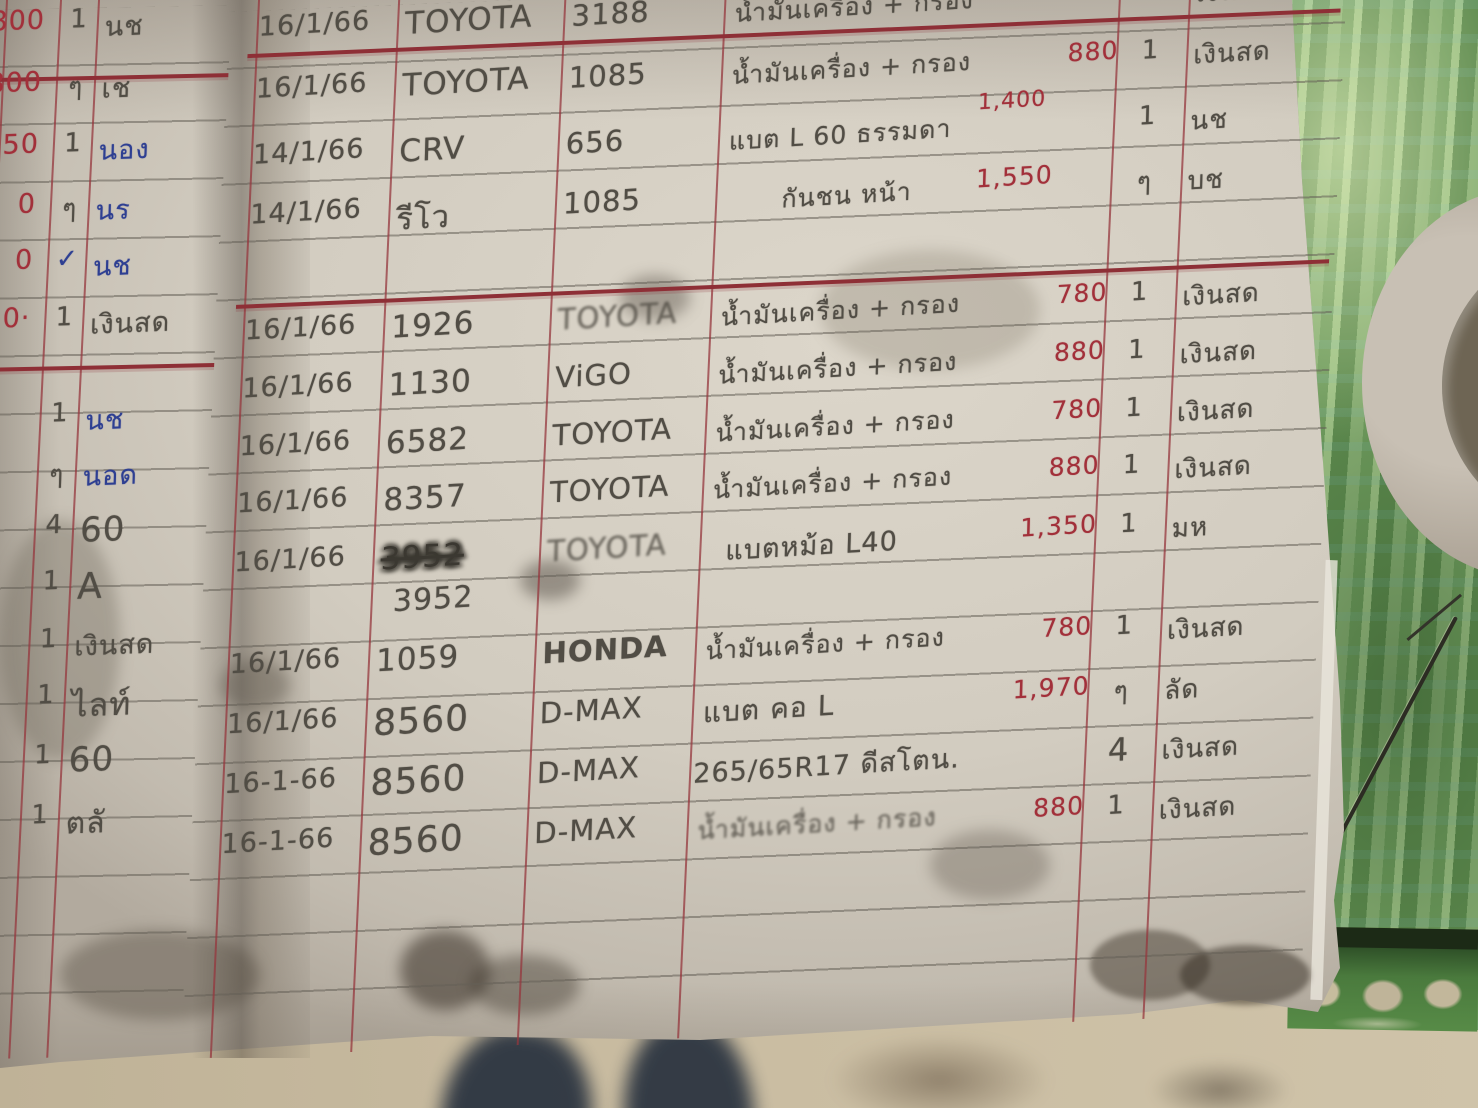 This screenshot has width=1478, height=1108. Describe the element at coordinates (76, 147) in the screenshot. I see `ledger-row: 50 1 นอง` at that location.